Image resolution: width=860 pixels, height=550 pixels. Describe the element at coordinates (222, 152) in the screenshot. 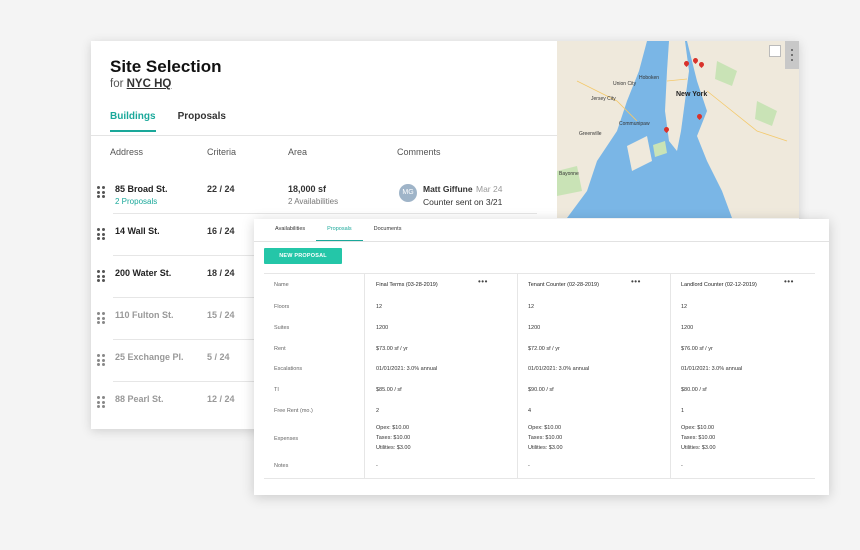

I see `column-header-criteria: Criteria` at that location.